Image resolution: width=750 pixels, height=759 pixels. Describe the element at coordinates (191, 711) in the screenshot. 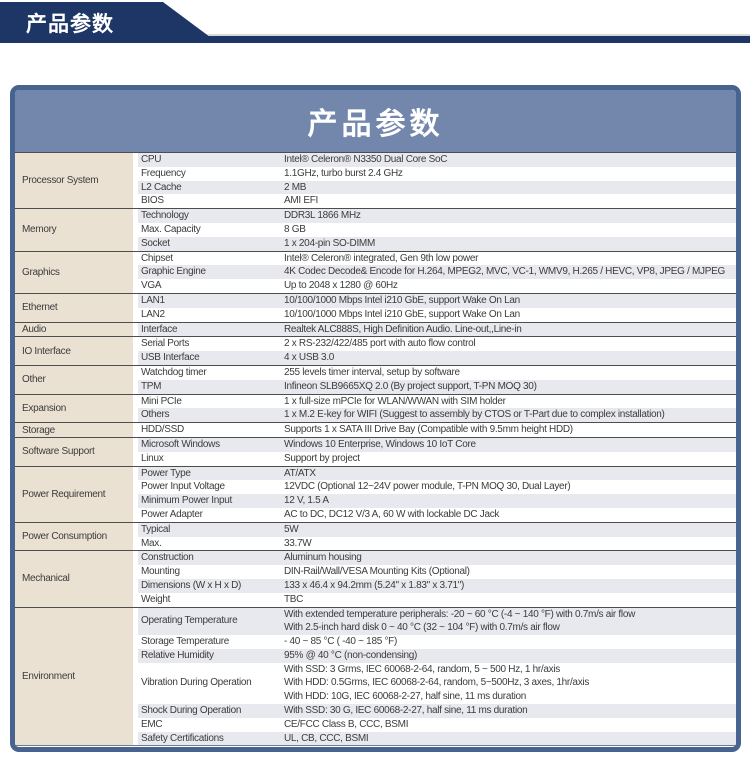

I see `spec-label: Shock During Operation` at that location.